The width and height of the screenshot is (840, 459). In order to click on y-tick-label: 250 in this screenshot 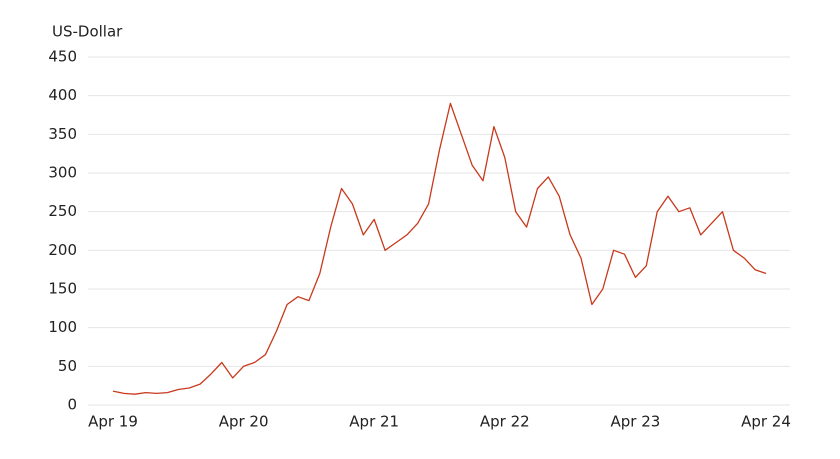, I will do `click(62, 211)`.